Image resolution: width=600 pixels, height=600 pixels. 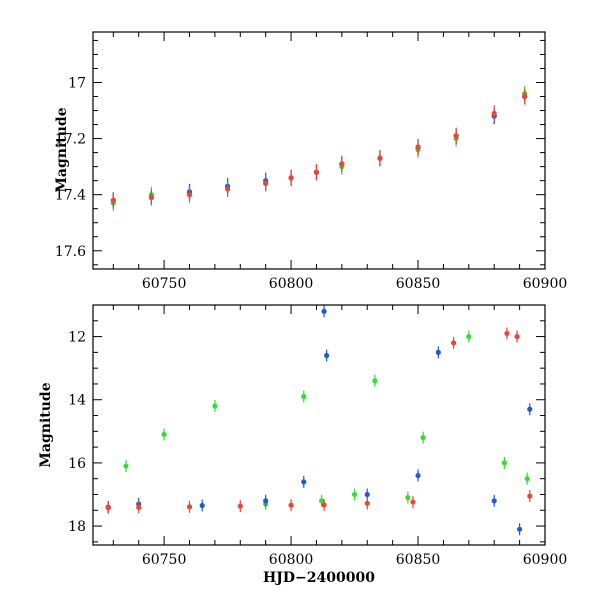 What do you see at coordinates (291, 560) in the screenshot?
I see `bottom-x-tick-label: 60800` at bounding box center [291, 560].